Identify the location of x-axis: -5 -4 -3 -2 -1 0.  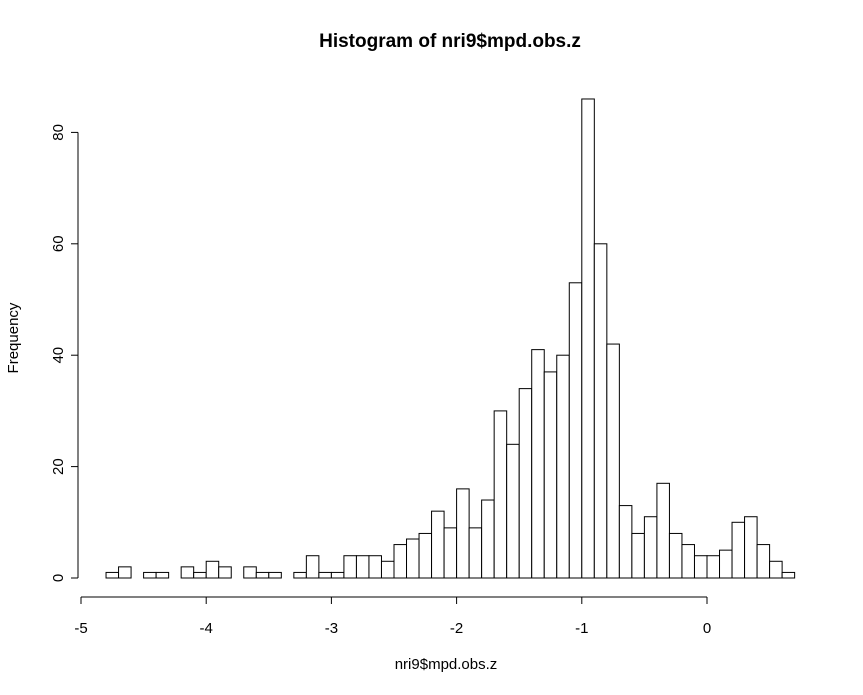
(392, 616).